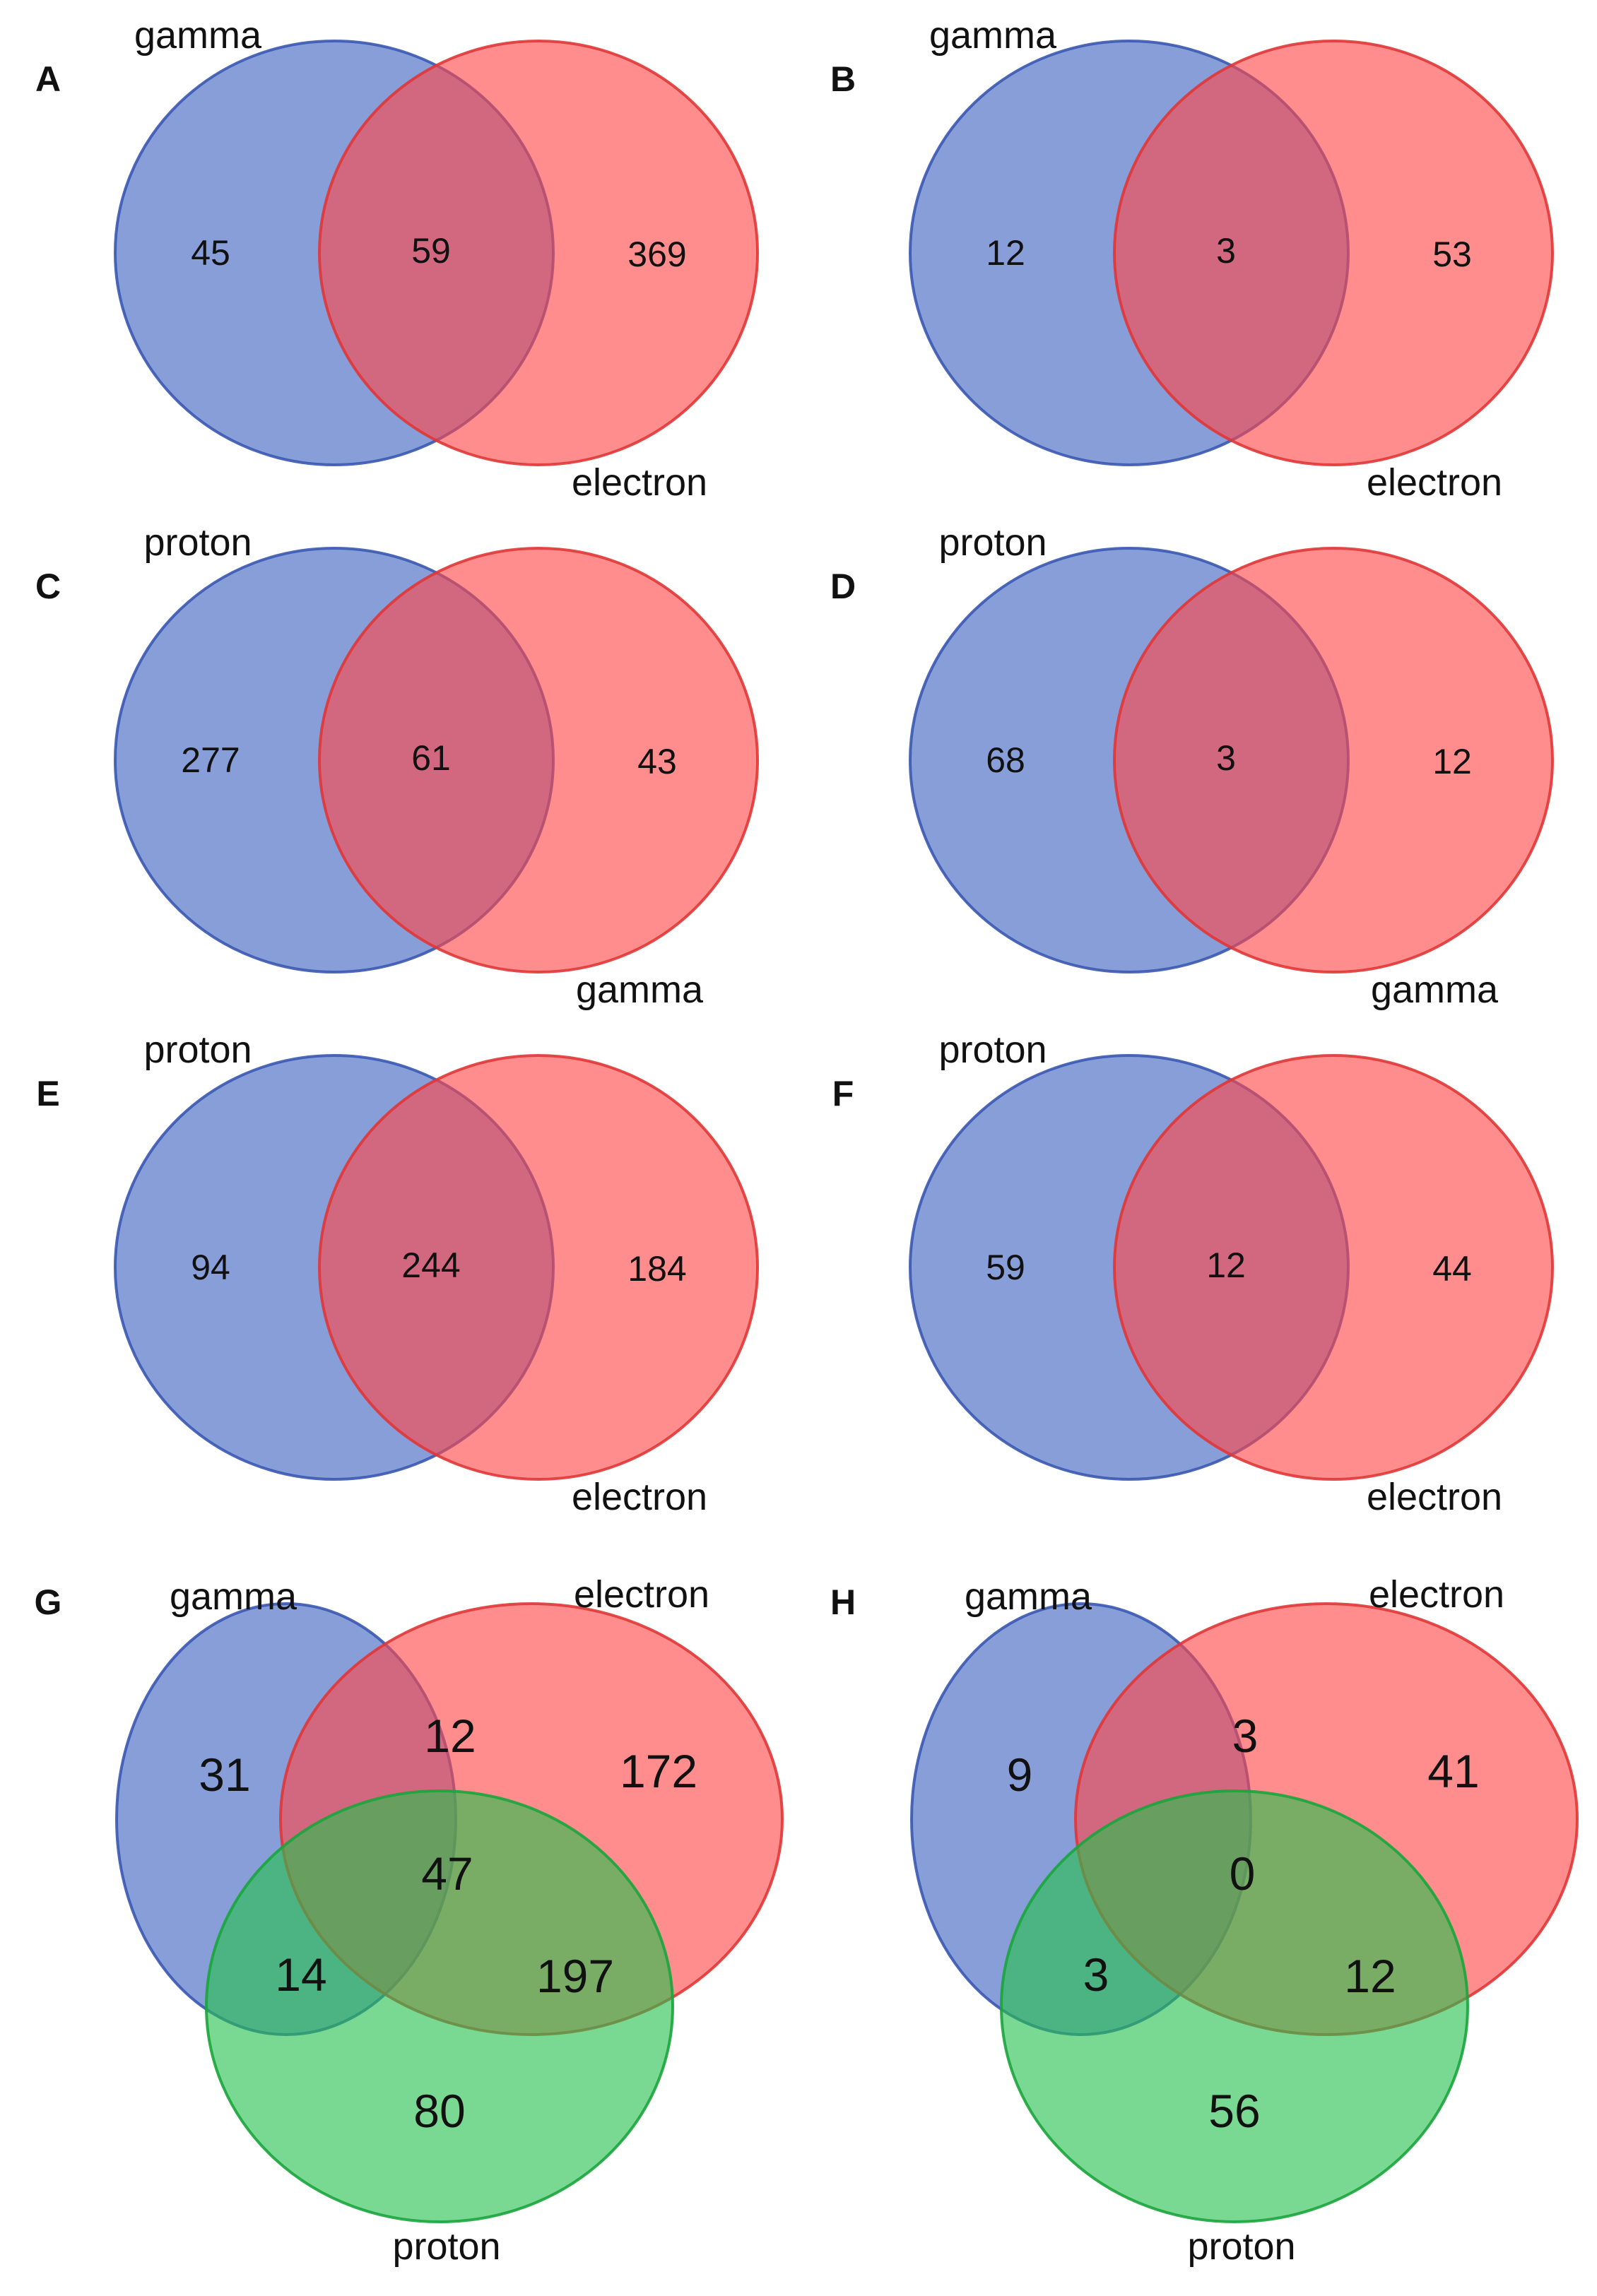 The height and width of the screenshot is (2296, 1597). What do you see at coordinates (225, 1774) in the screenshot?
I see `count-gamma-only: 31` at bounding box center [225, 1774].